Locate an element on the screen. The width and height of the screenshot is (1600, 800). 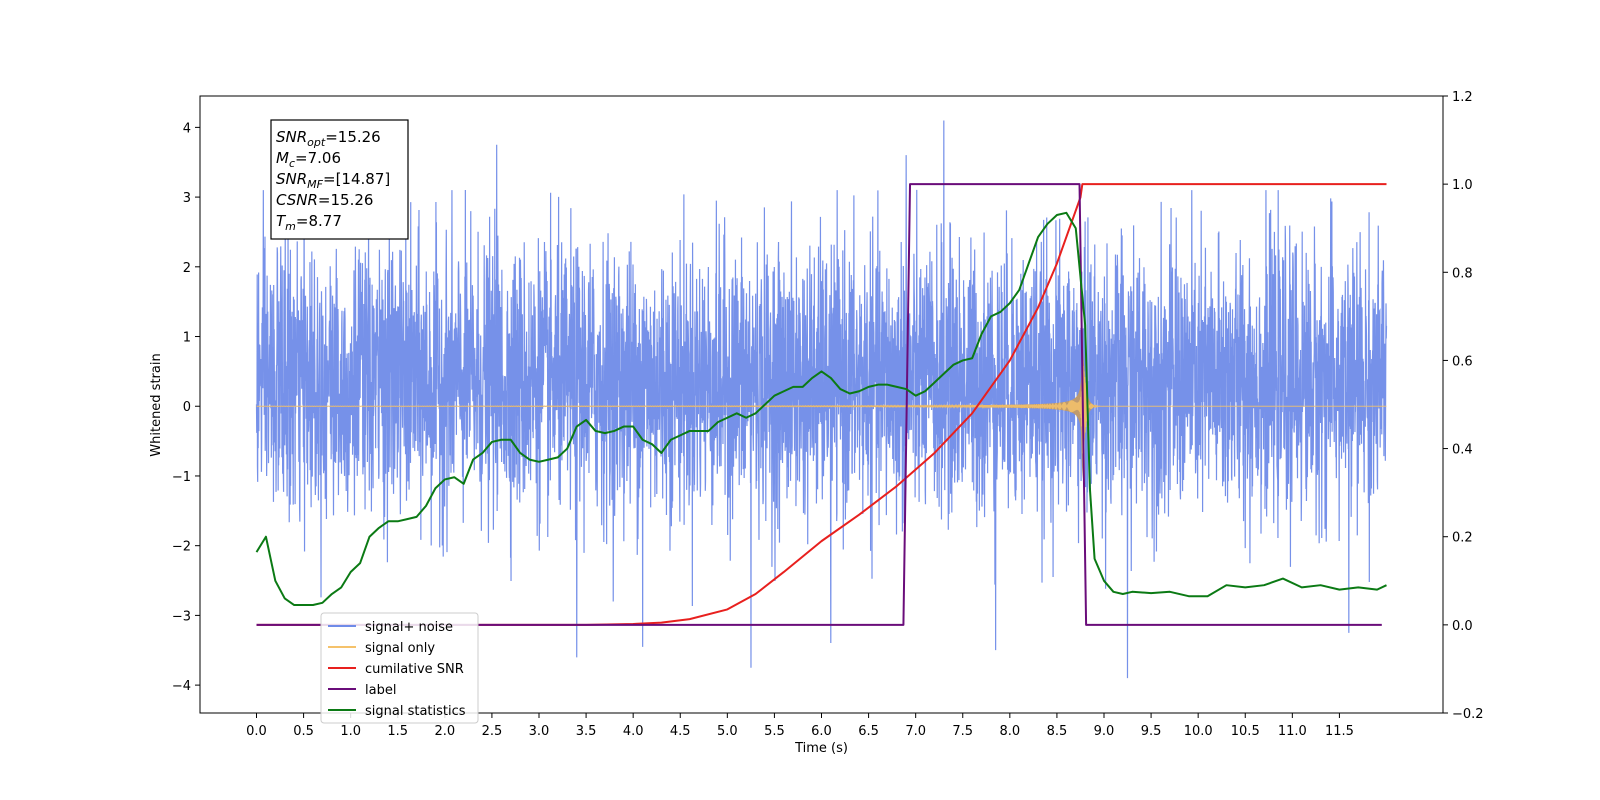
y2-tick-label: −0.2 is located at coordinates (1468, 714).